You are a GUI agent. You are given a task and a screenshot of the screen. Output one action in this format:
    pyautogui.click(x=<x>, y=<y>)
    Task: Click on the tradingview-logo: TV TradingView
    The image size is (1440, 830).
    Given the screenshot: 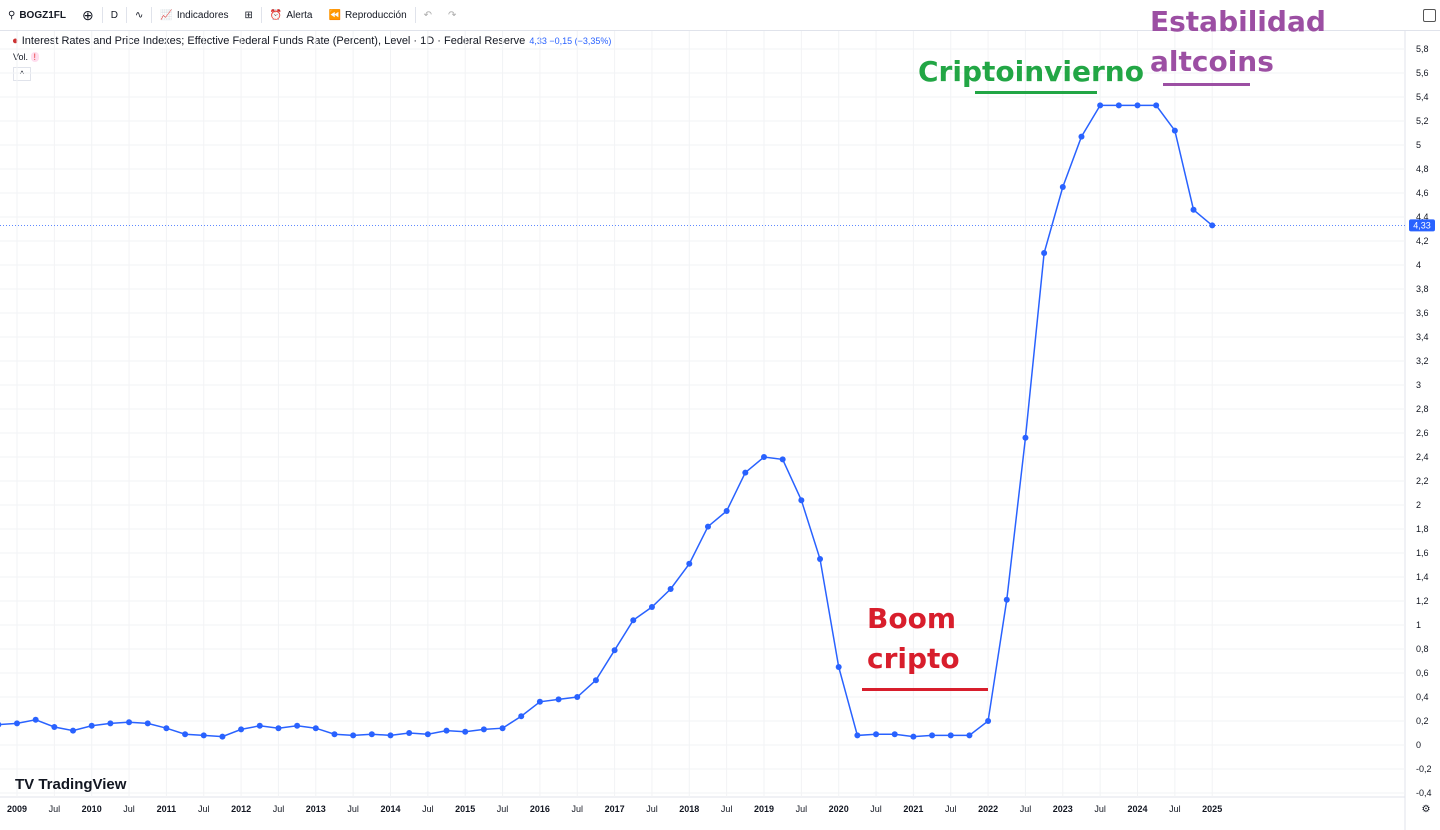 What is the action you would take?
    pyautogui.click(x=70, y=784)
    